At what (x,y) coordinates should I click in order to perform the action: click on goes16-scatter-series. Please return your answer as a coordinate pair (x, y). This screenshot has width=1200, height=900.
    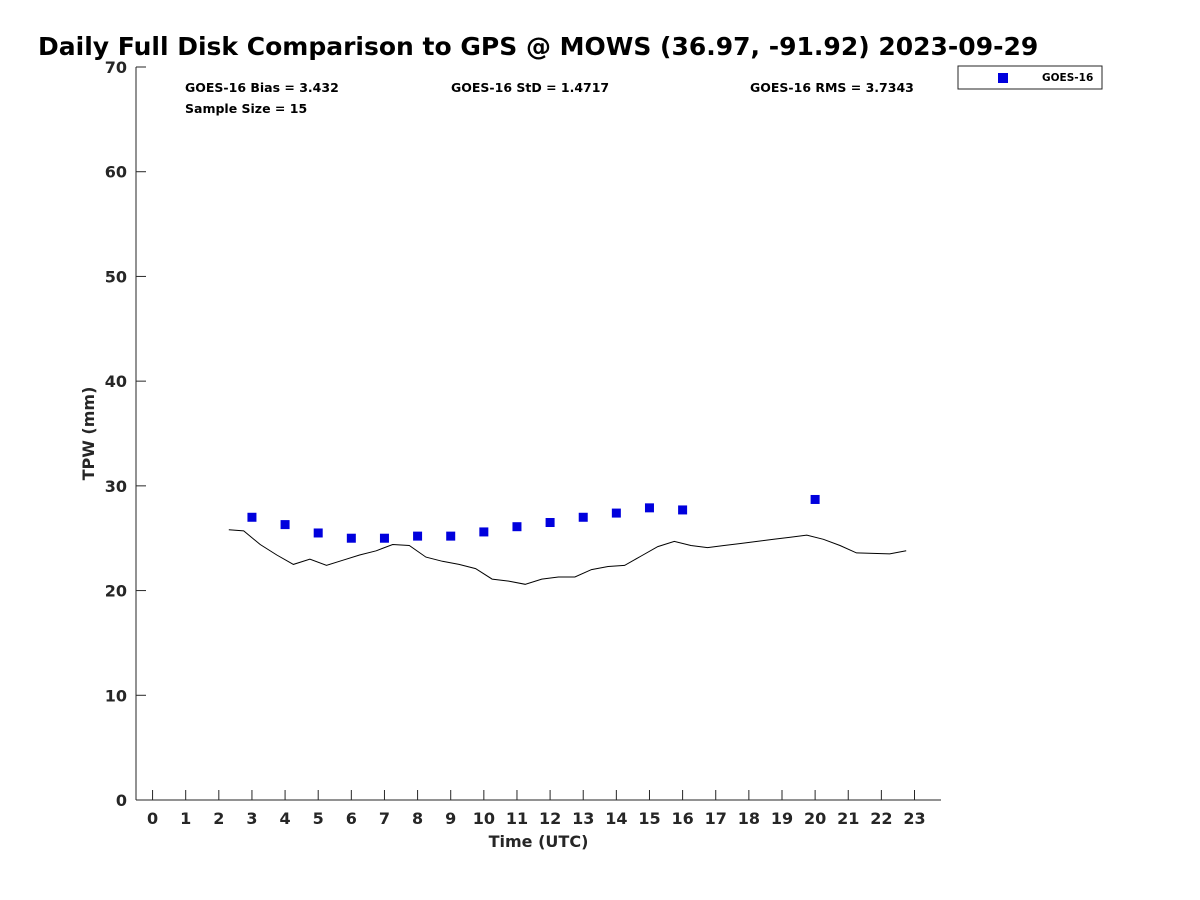
    Looking at the image, I should click on (533, 518).